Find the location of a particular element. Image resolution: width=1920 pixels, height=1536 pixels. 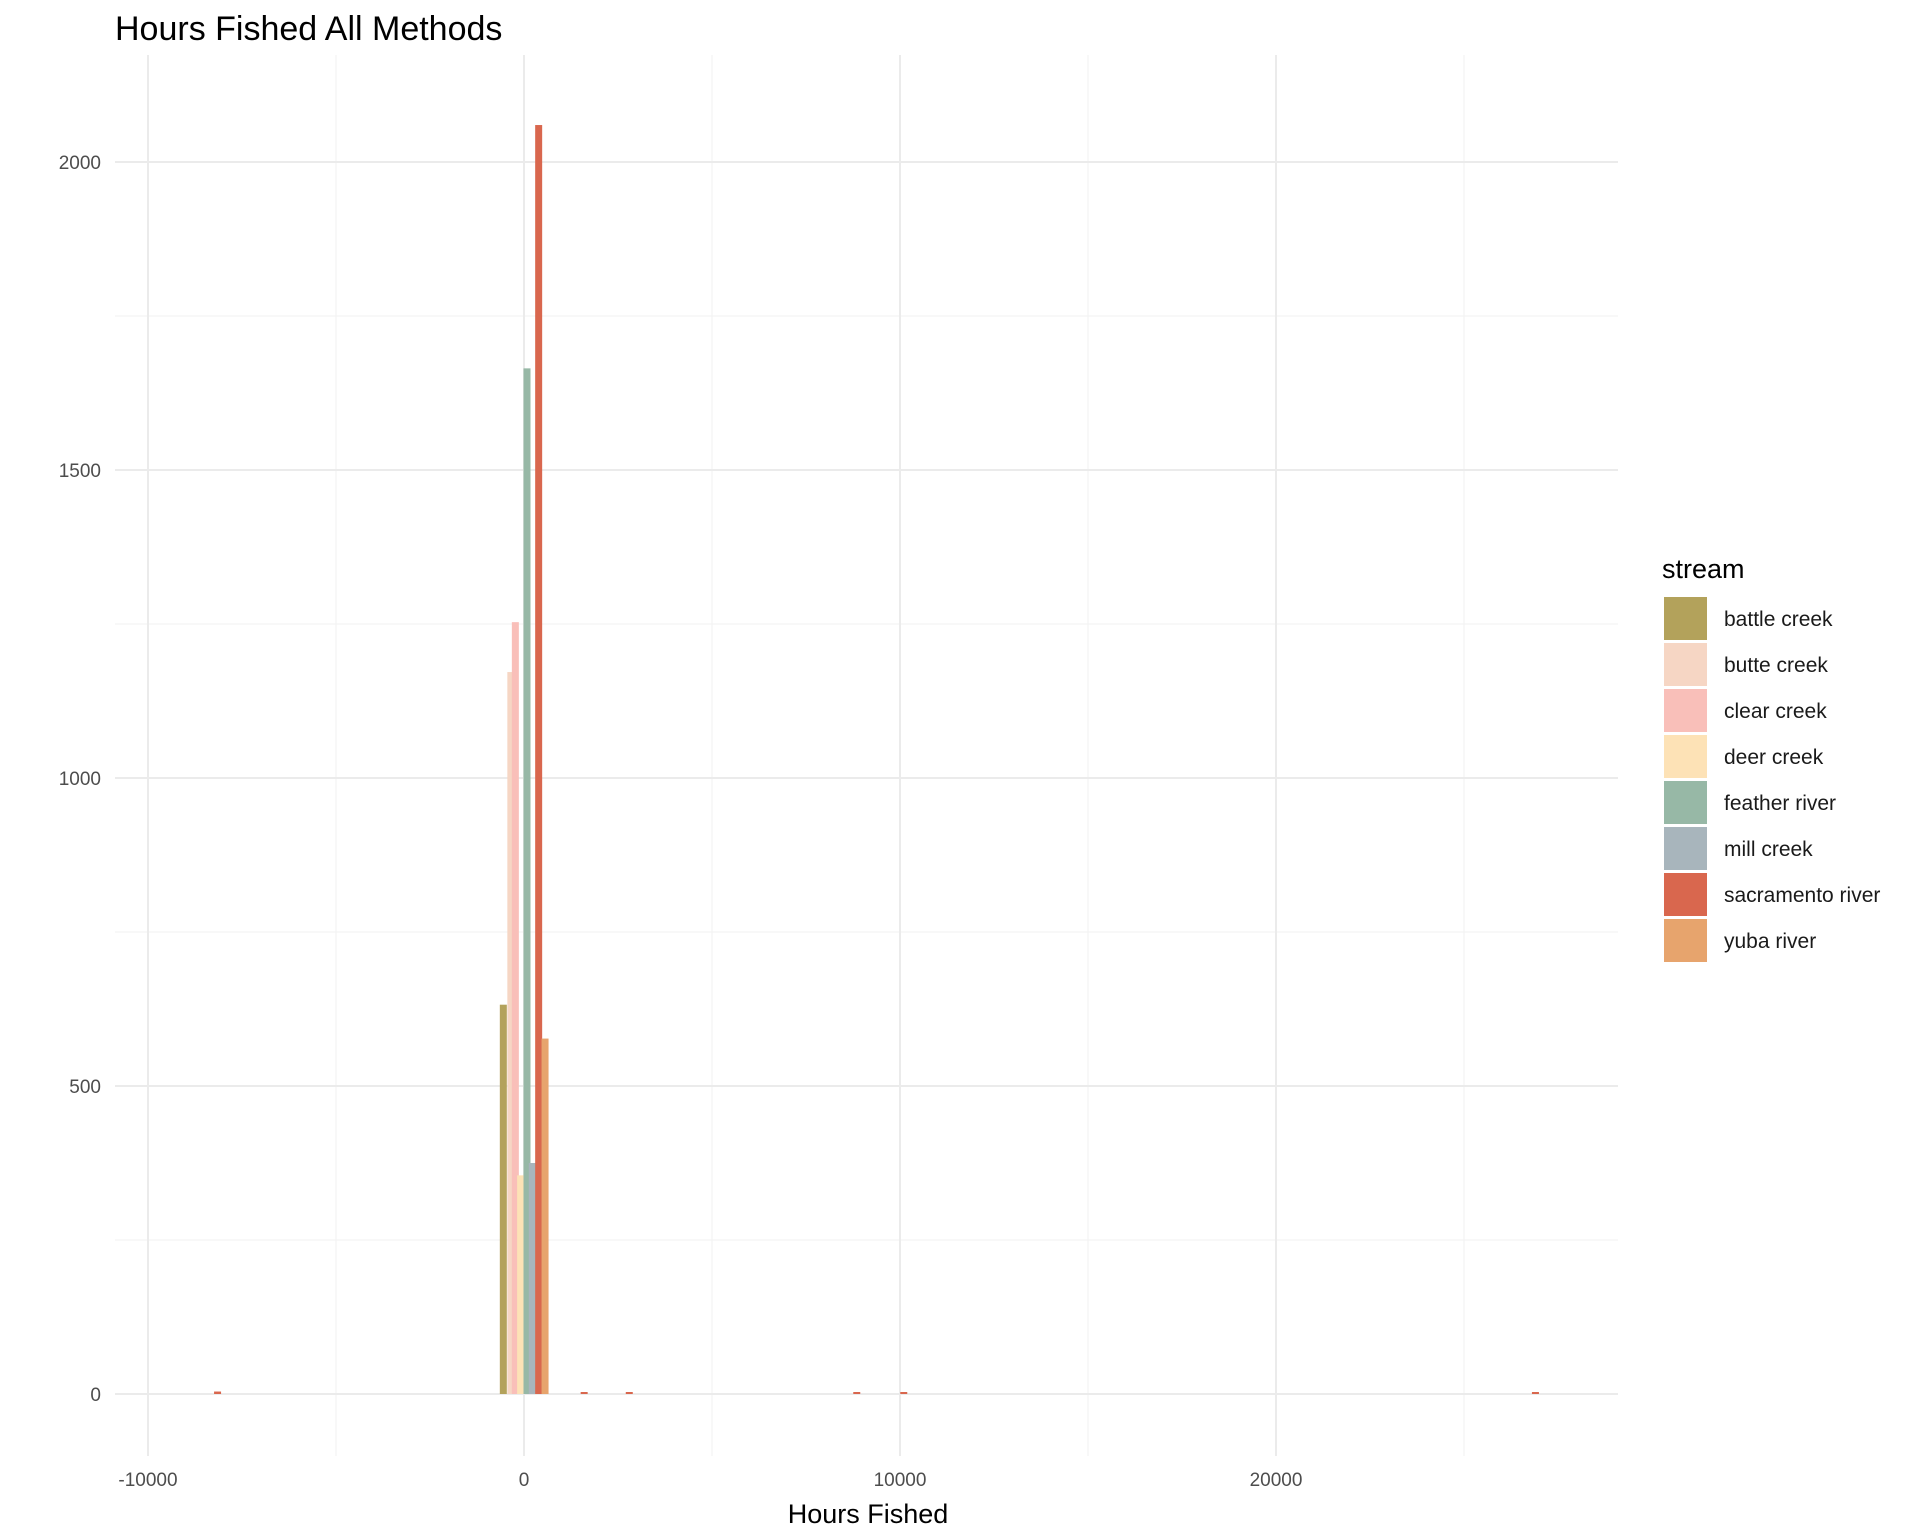

y-tick-label: 500 is located at coordinates (85, 1087).